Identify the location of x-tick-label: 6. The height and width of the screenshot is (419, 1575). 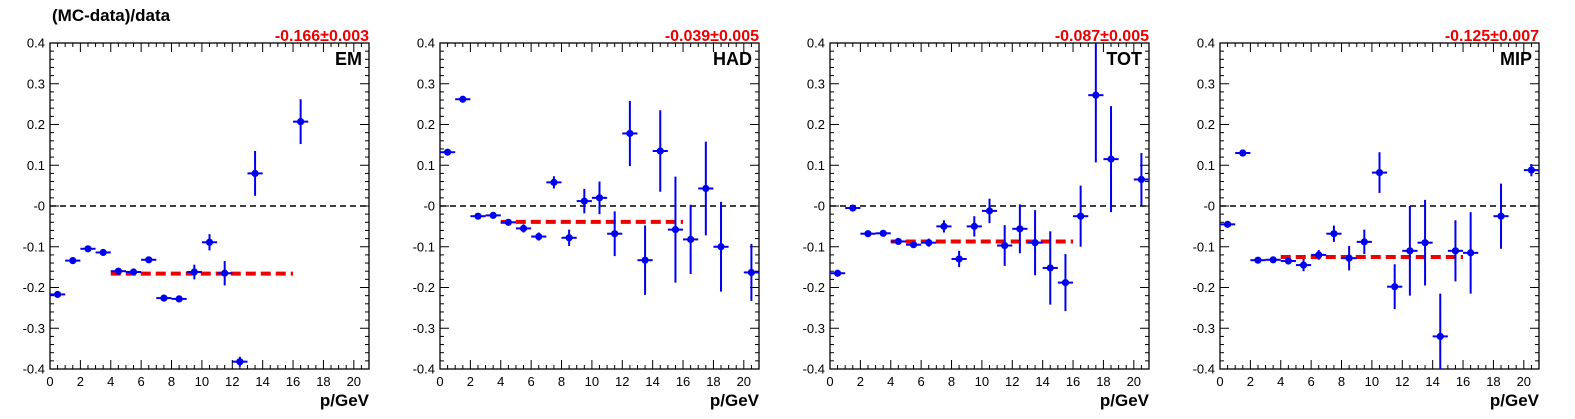
(1311, 381).